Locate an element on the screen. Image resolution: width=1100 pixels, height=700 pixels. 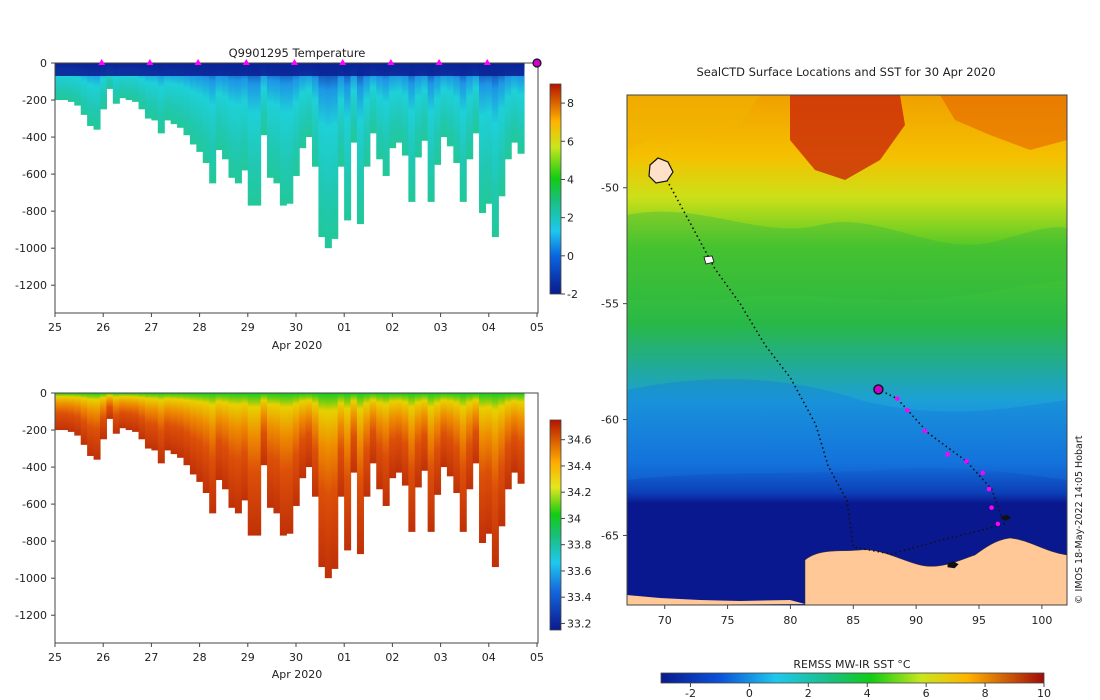
x-tick-label: 29 is located at coordinates (248, 657).